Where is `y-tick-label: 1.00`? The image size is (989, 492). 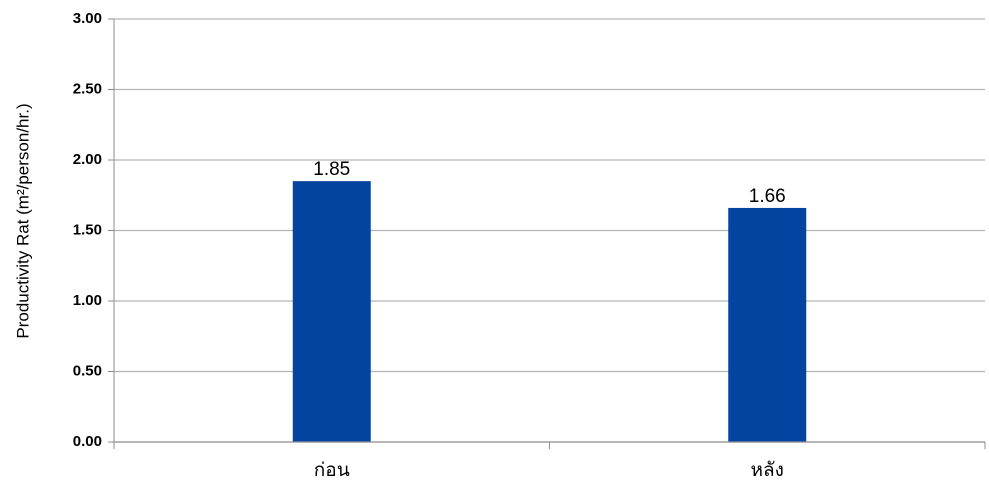 y-tick-label: 1.00 is located at coordinates (87, 300).